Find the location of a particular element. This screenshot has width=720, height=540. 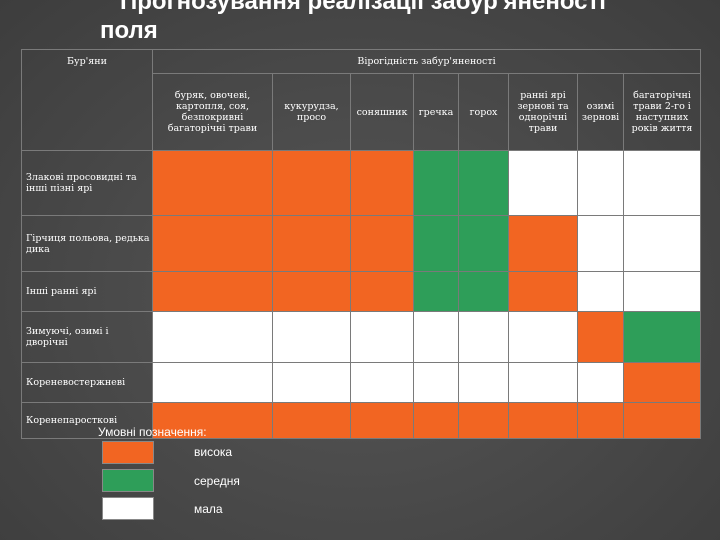

table-row: Інші ранні ярі is located at coordinates (361, 291).